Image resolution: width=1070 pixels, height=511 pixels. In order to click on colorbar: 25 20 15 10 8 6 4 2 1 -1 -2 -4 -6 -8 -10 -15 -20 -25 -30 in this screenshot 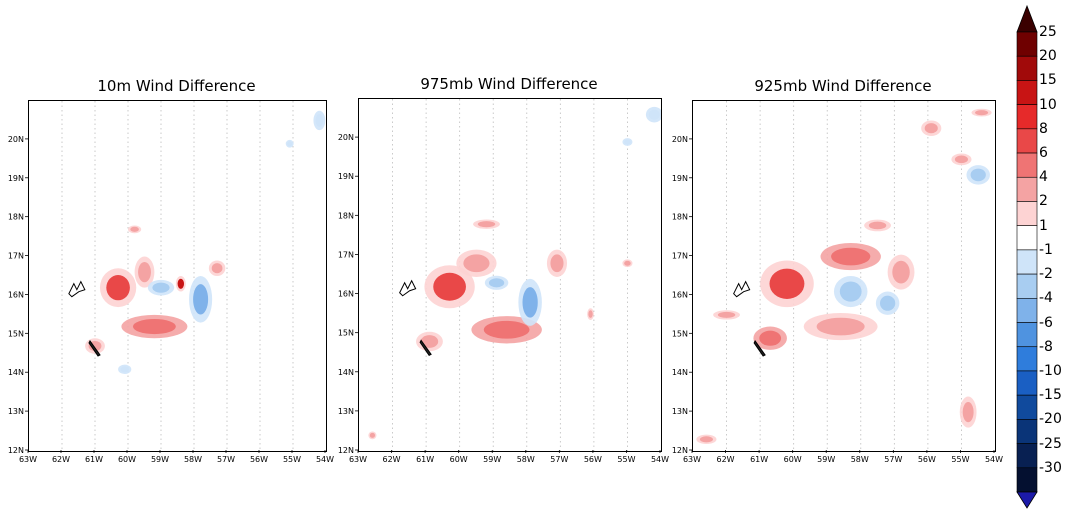, I will do `click(1040, 256)`.